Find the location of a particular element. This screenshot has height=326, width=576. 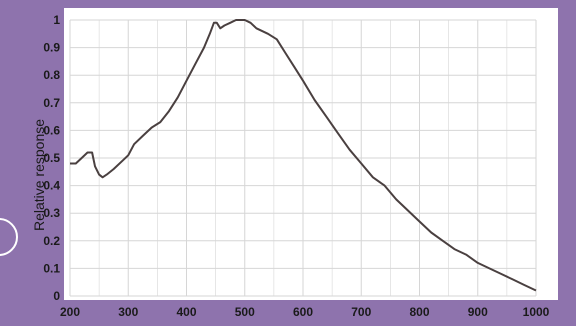

x-tick-label: 800 is located at coordinates (419, 312).